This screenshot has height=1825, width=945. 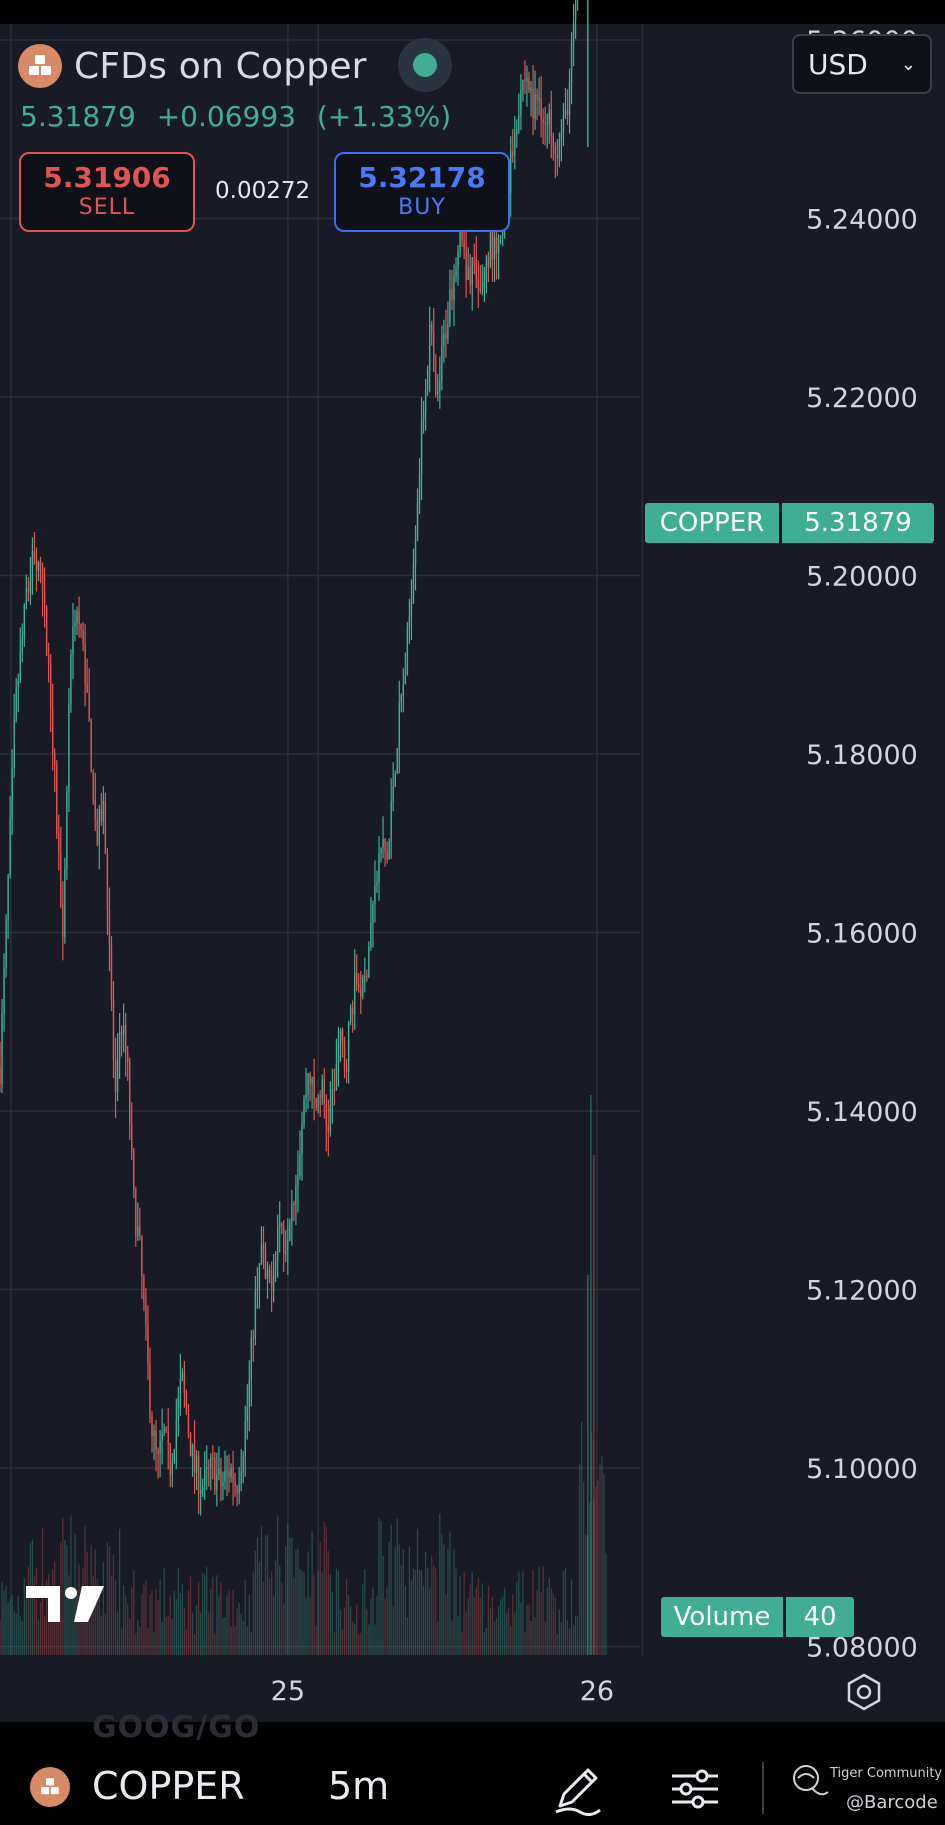 What do you see at coordinates (577, 1789) in the screenshot?
I see `pencil-icon` at bounding box center [577, 1789].